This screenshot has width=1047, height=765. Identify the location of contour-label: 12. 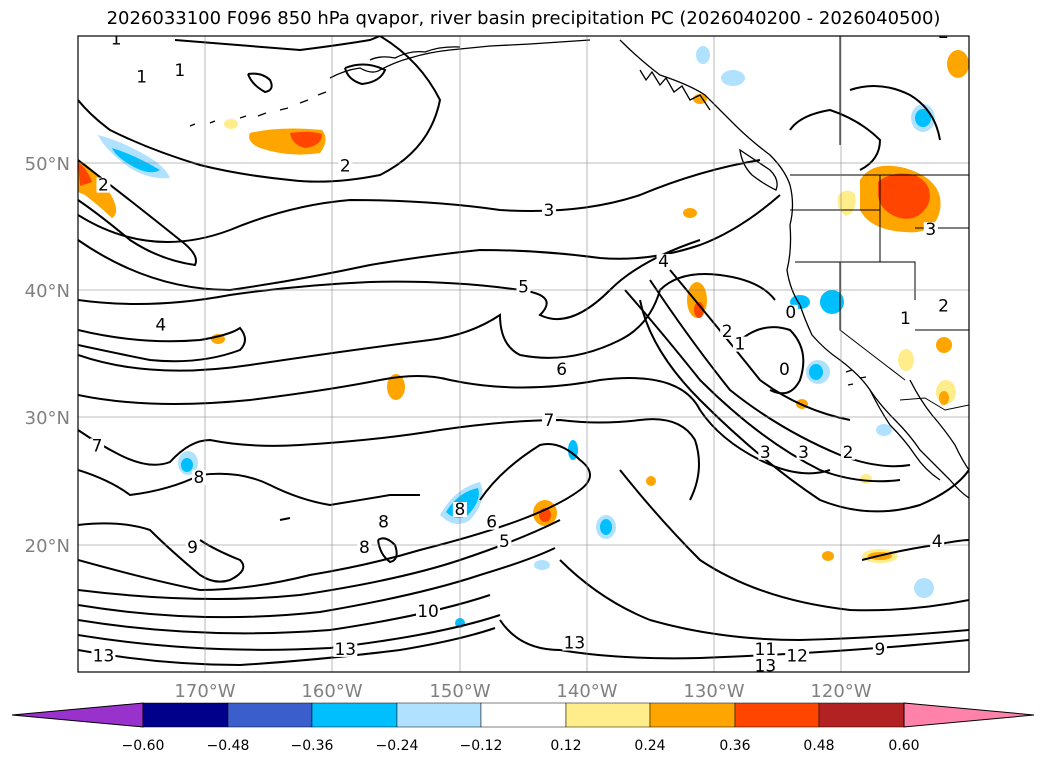
(797, 656).